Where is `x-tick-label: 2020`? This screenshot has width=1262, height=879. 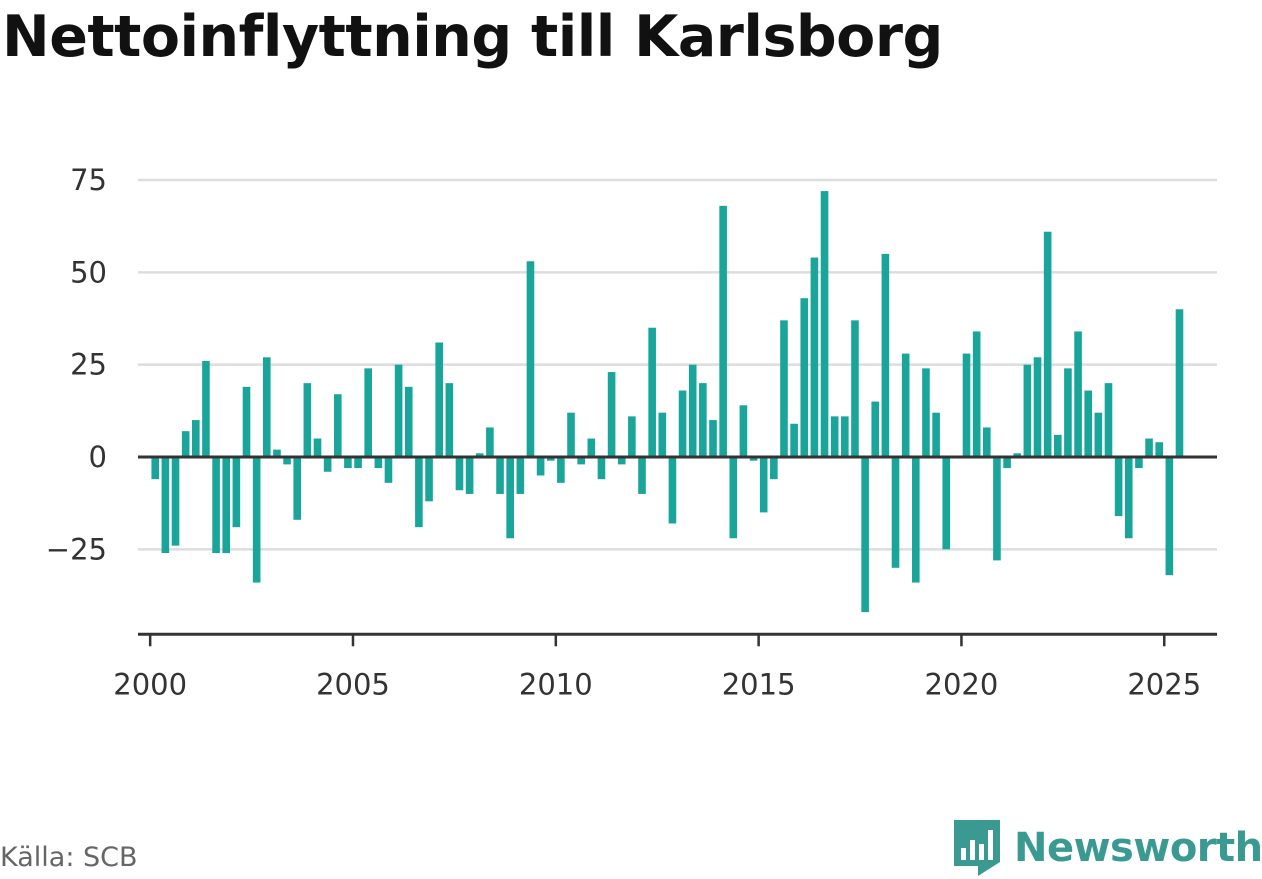
x-tick-label: 2020 is located at coordinates (962, 684).